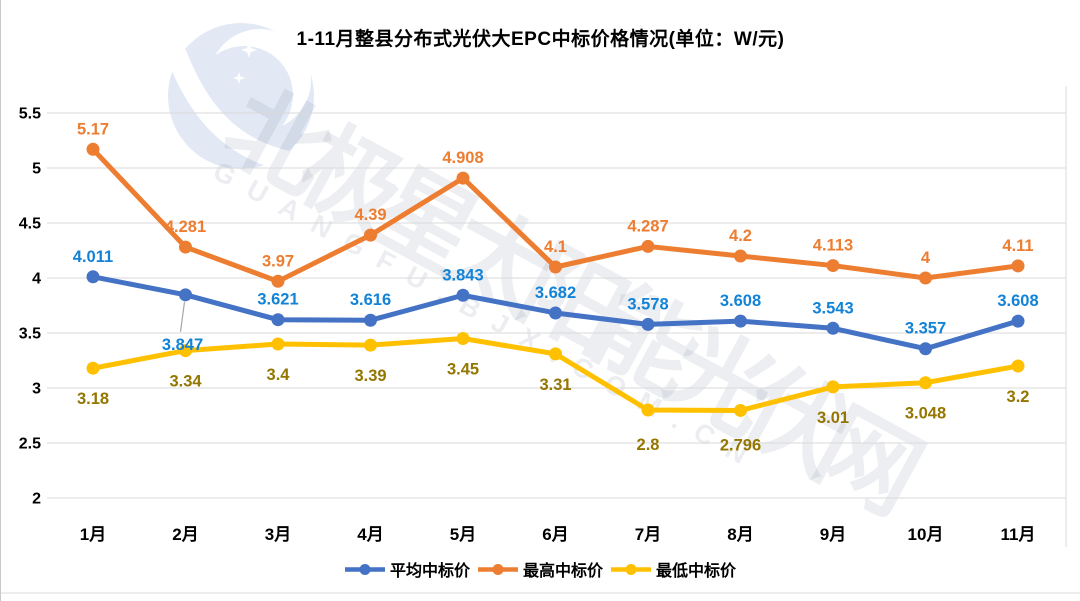 This screenshot has height=601, width=1080. Describe the element at coordinates (93, 257) in the screenshot. I see `data-label: 4.011` at that location.